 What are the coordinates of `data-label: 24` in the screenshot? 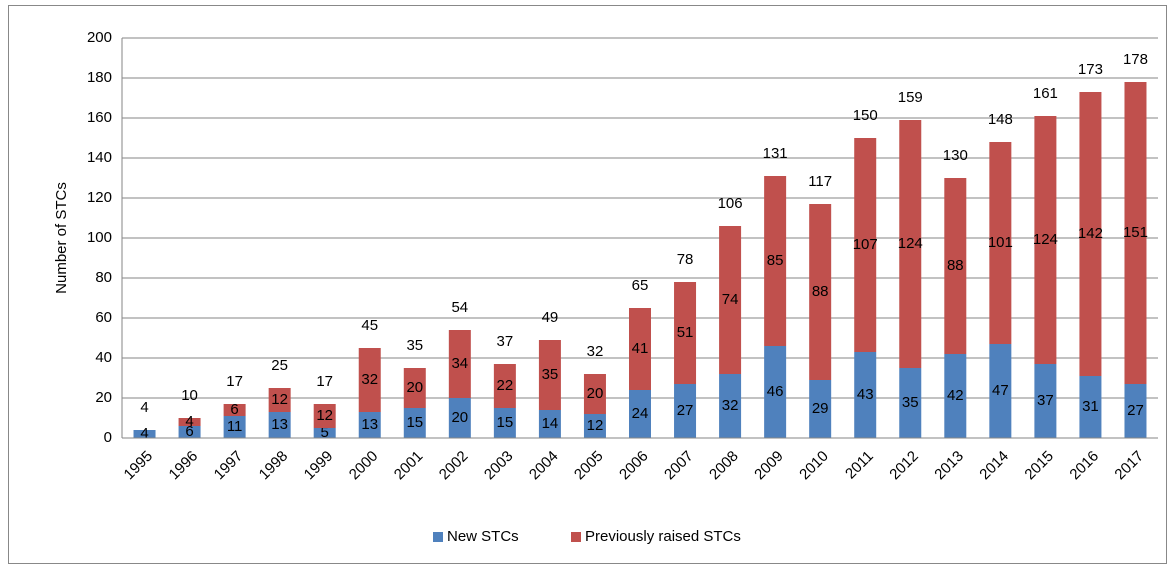 It's located at (640, 413).